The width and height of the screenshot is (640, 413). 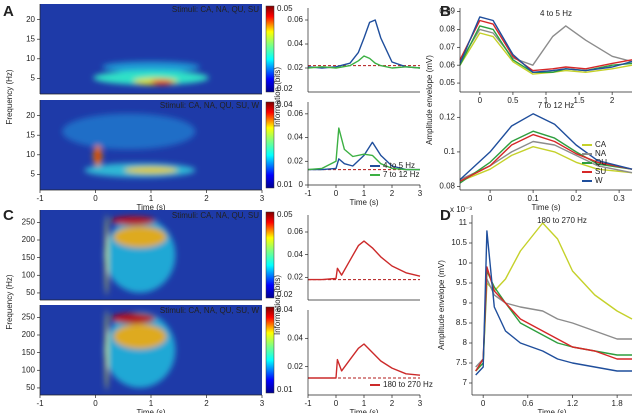 What do you see at coordinates (513, 100) in the screenshot?
I see `x-tick-label: 0.5` at bounding box center [513, 100].